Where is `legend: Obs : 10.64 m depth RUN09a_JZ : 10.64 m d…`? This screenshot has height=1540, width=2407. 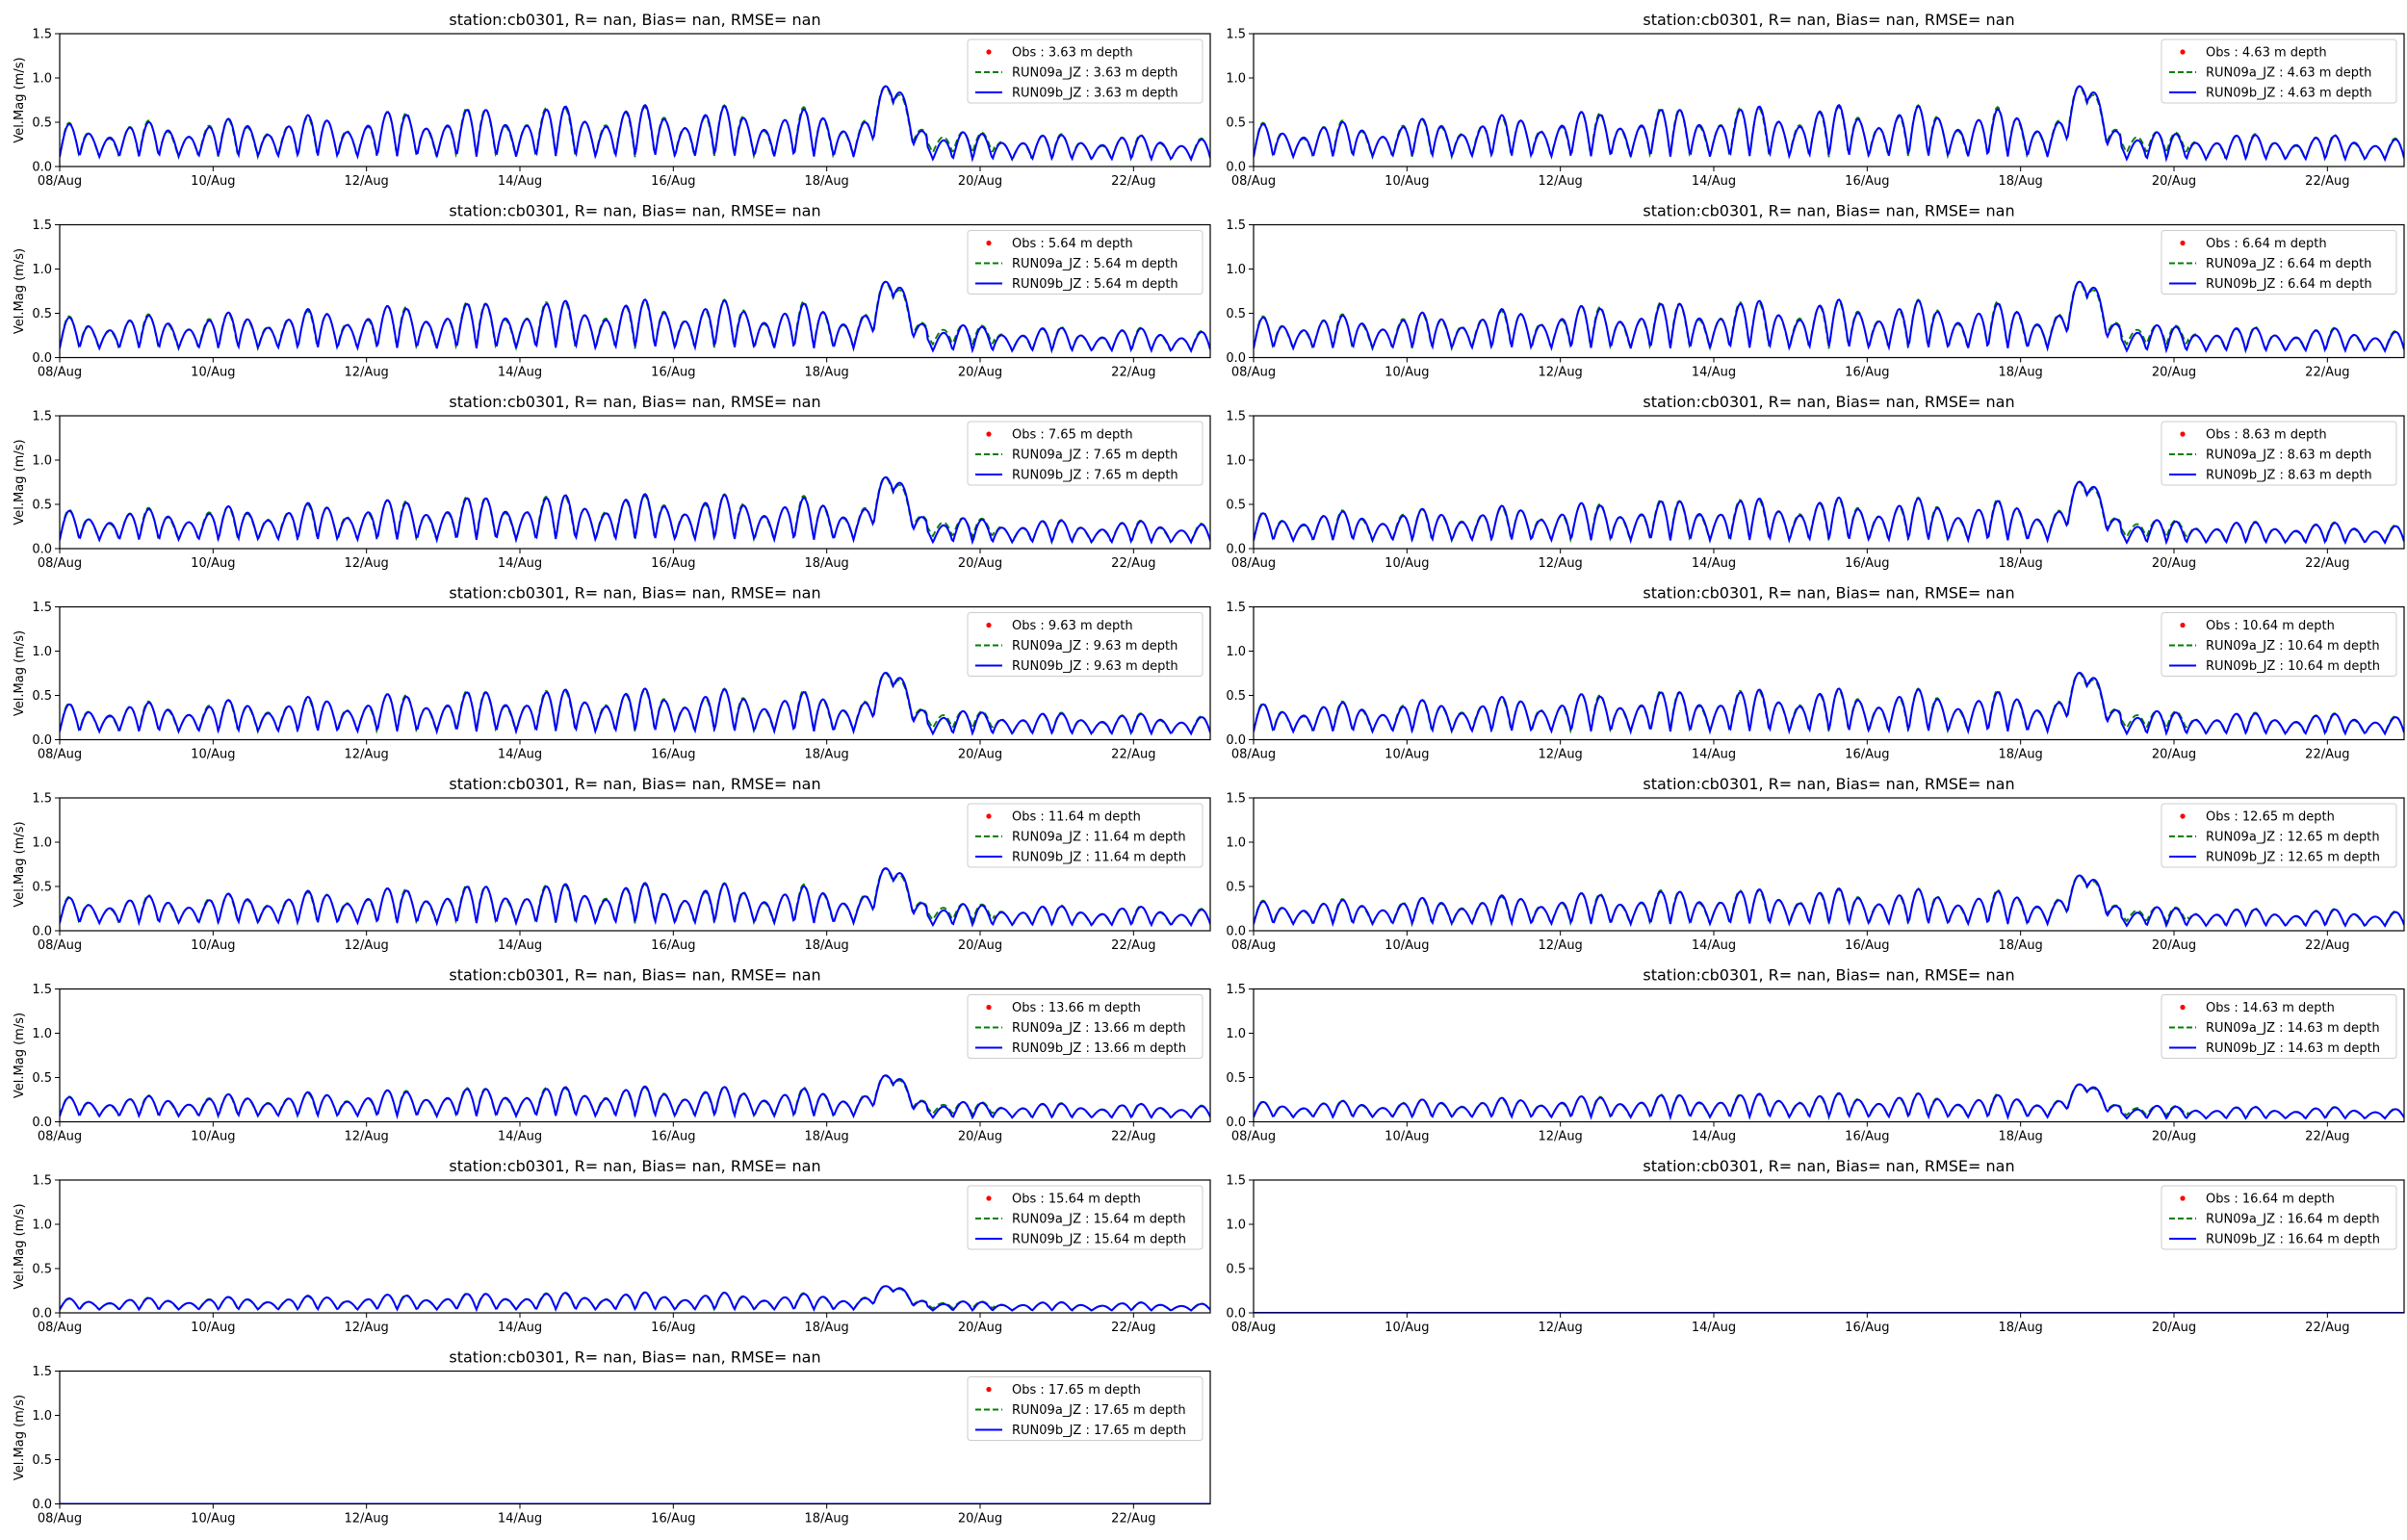
legend: Obs : 10.64 m depth RUN09a_JZ : 10.64 m d… is located at coordinates (2279, 644).